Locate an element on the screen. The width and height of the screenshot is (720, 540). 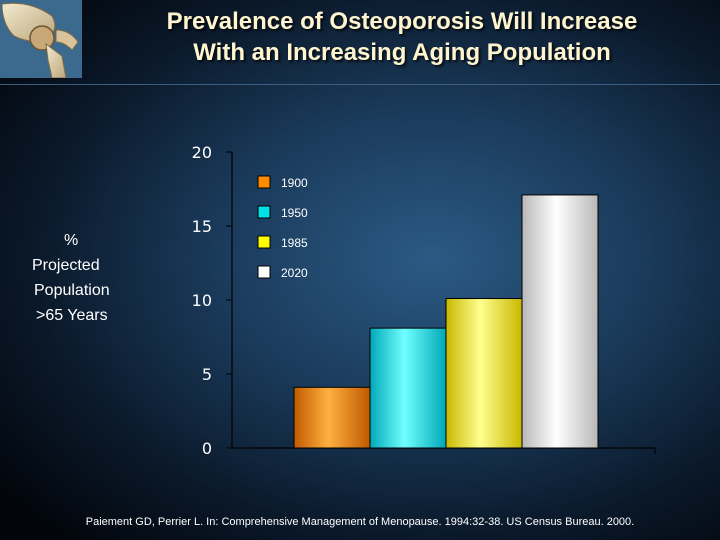
y-tick-label: 5 is located at coordinates (207, 374).